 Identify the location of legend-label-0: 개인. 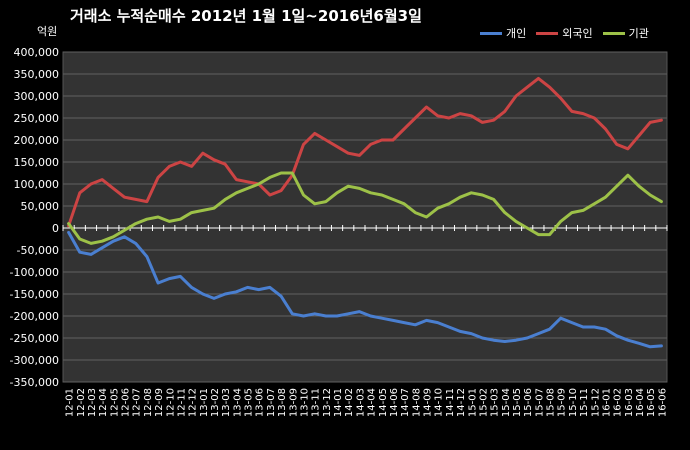
(516, 33).